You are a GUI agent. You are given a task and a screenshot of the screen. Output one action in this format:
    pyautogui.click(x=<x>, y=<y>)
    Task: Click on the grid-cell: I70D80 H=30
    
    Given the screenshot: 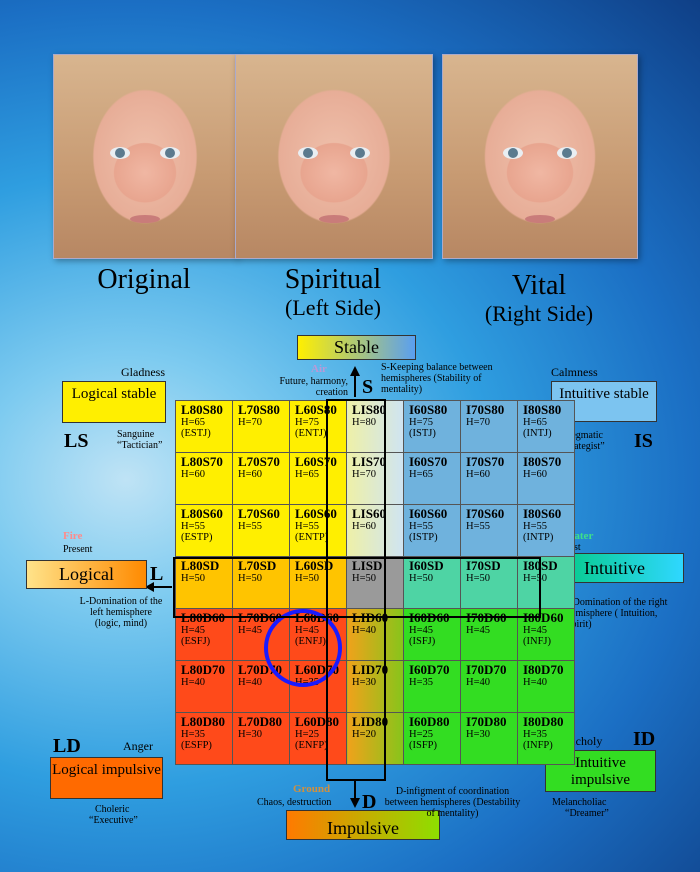 What is the action you would take?
    pyautogui.click(x=489, y=738)
    